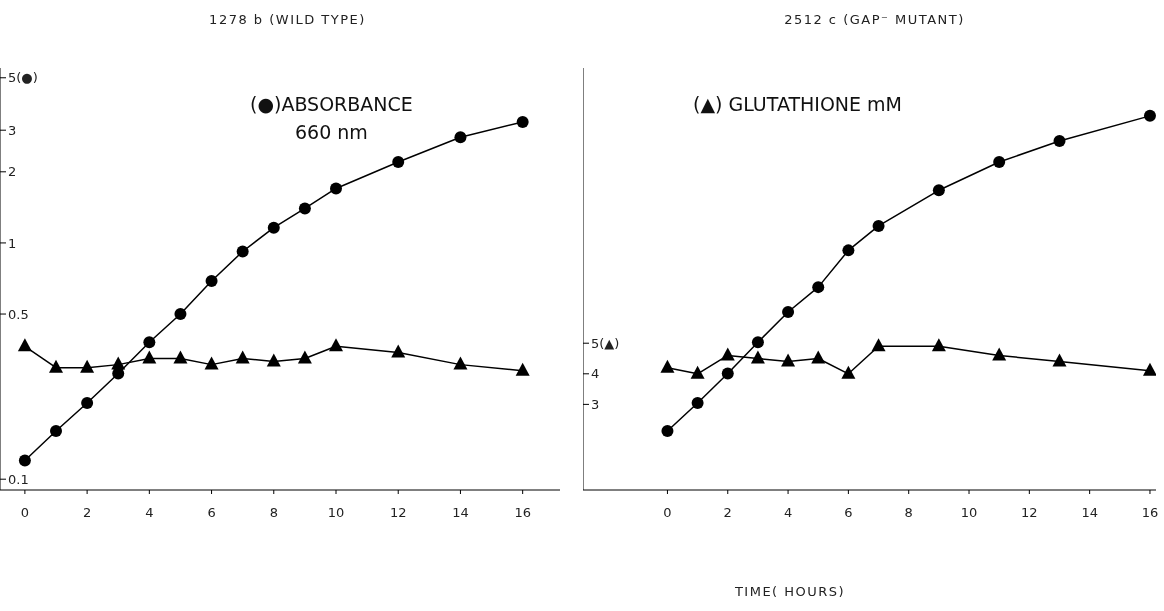 The image size is (1164, 611). What do you see at coordinates (605, 343) in the screenshot?
I see `y2-tick-label: 5(▲)` at bounding box center [605, 343].